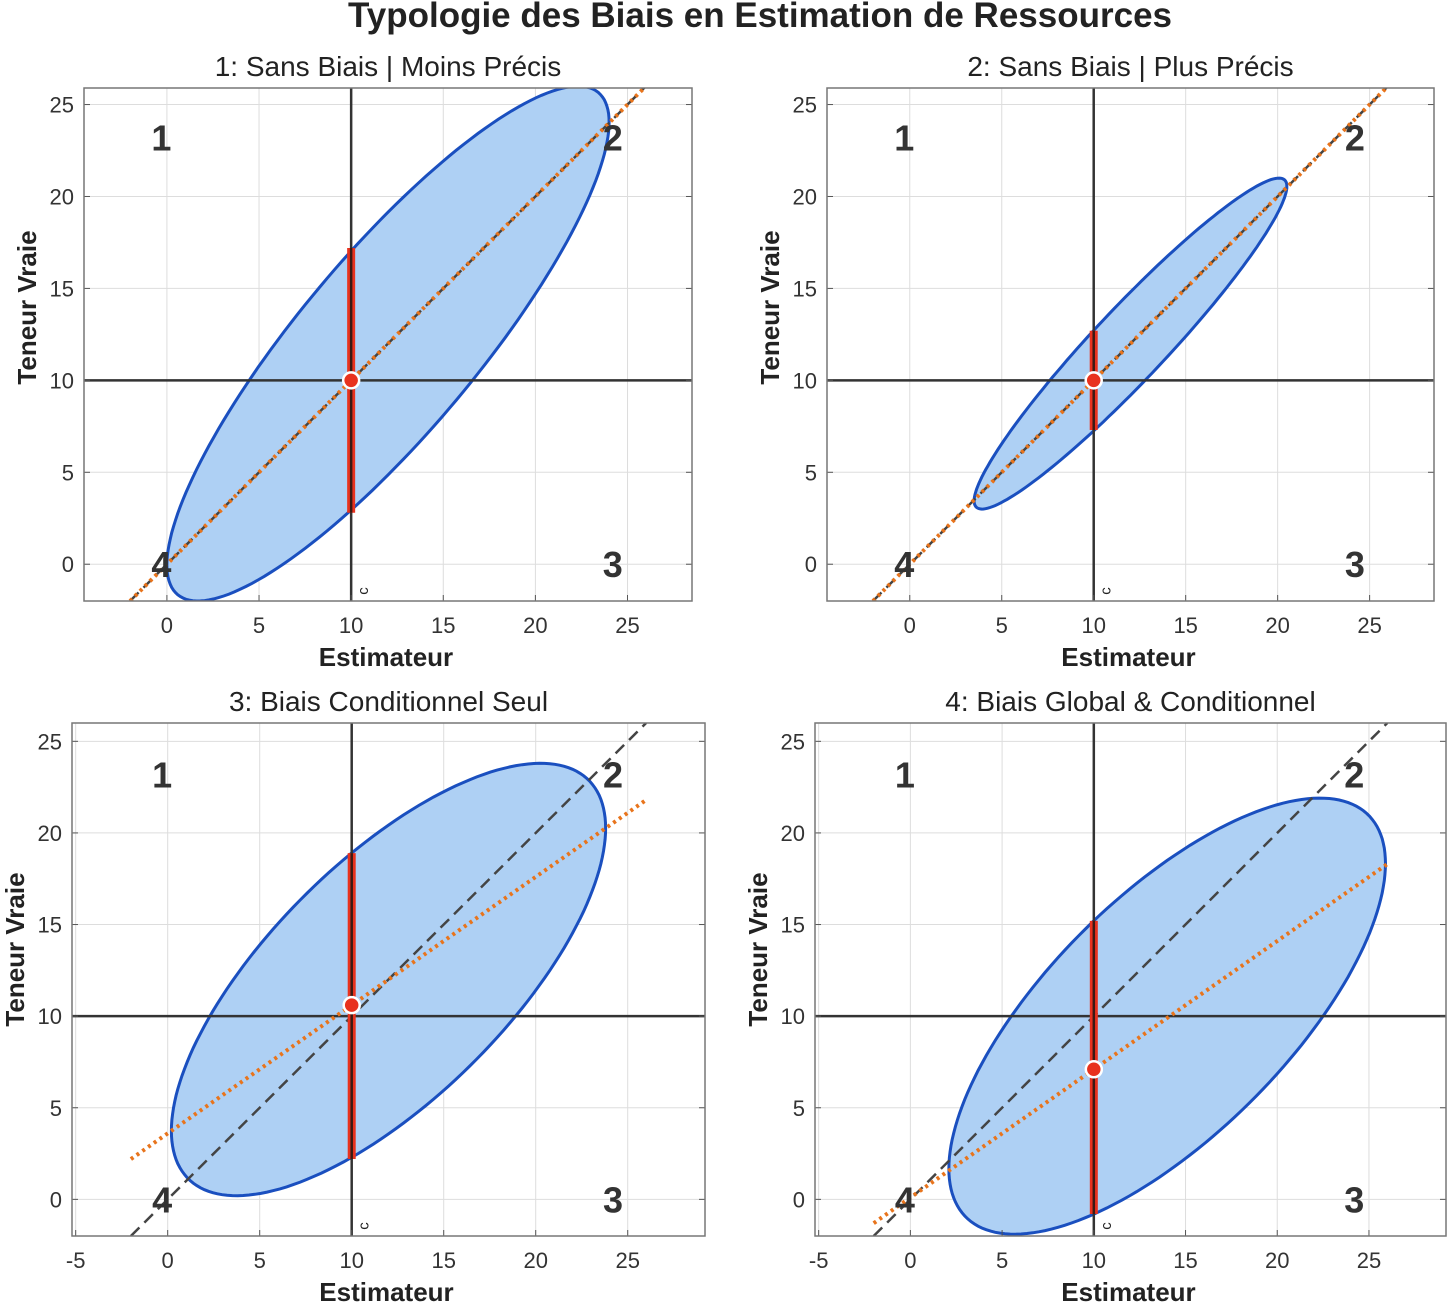 Image resolution: width=1450 pixels, height=1303 pixels. I want to click on subplot-title: 3: Biais Conditionnel Seul, so click(388, 701).